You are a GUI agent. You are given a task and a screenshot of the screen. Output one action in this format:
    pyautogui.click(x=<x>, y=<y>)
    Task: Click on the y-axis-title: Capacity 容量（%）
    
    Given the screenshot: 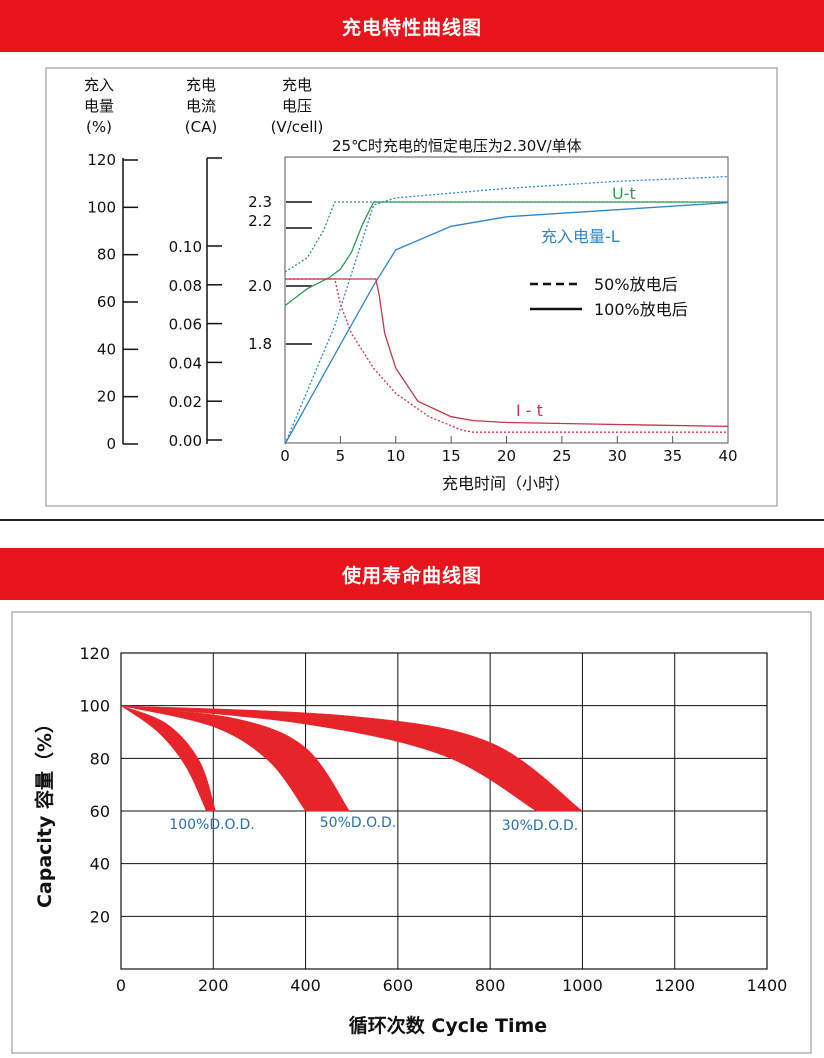 What is the action you would take?
    pyautogui.click(x=44, y=811)
    